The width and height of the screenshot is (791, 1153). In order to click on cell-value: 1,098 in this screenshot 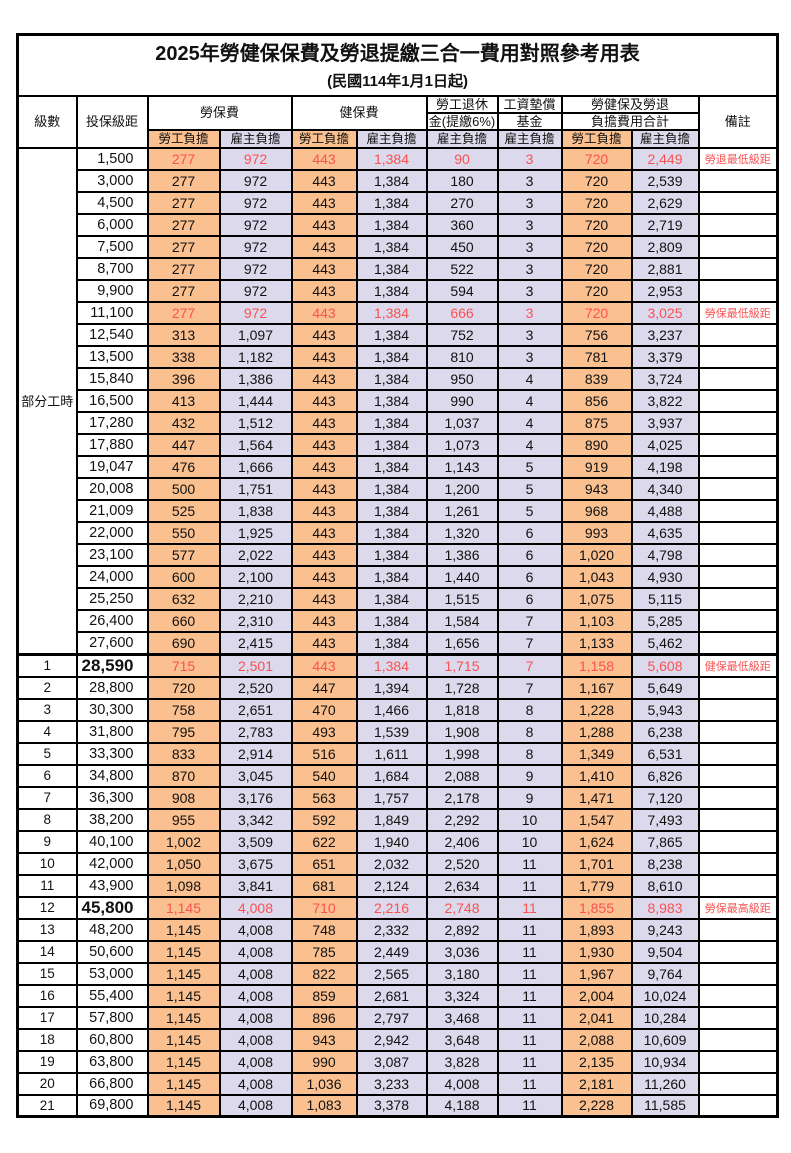, I will do `click(183, 885)`.